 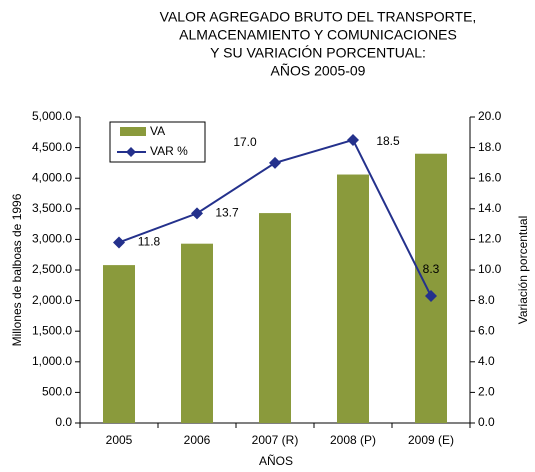 I want to click on y2-tick-label: 18.0, so click(x=490, y=147).